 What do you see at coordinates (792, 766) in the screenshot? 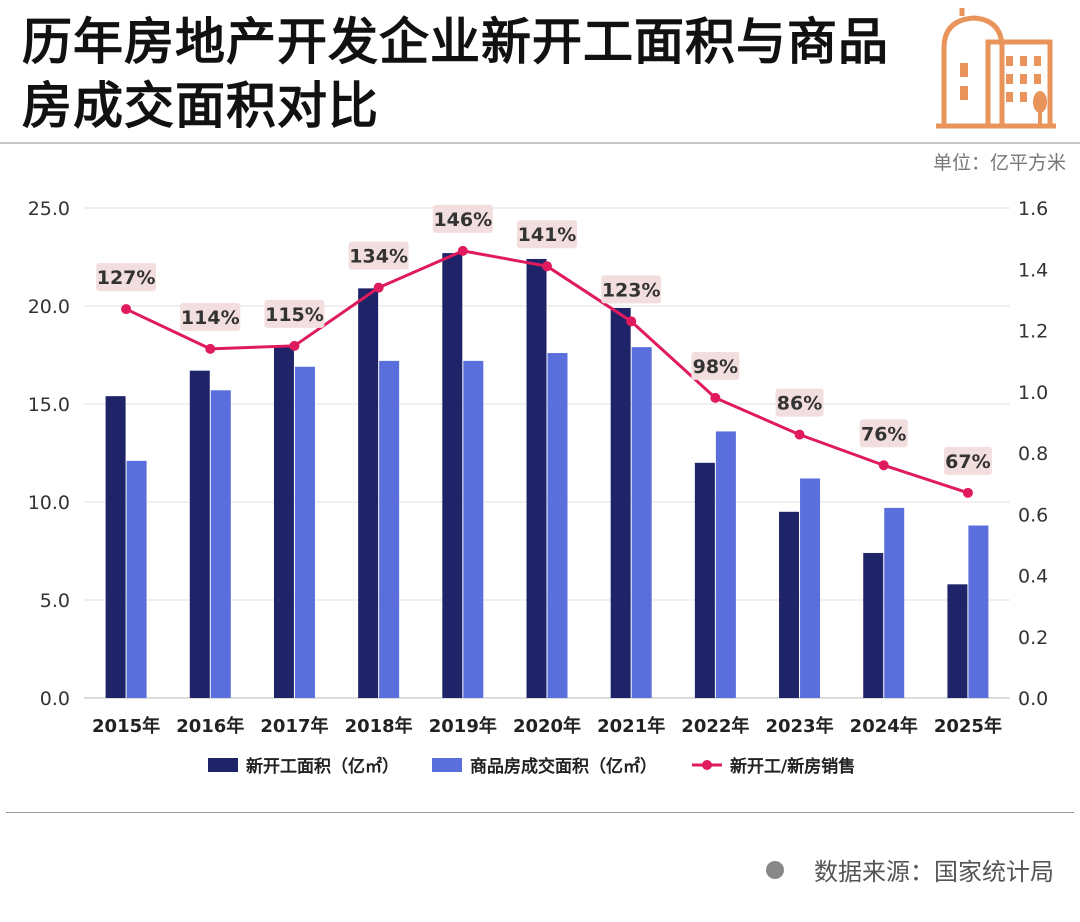
I see `legend-label-ratio: 新开工/新房销售` at bounding box center [792, 766].